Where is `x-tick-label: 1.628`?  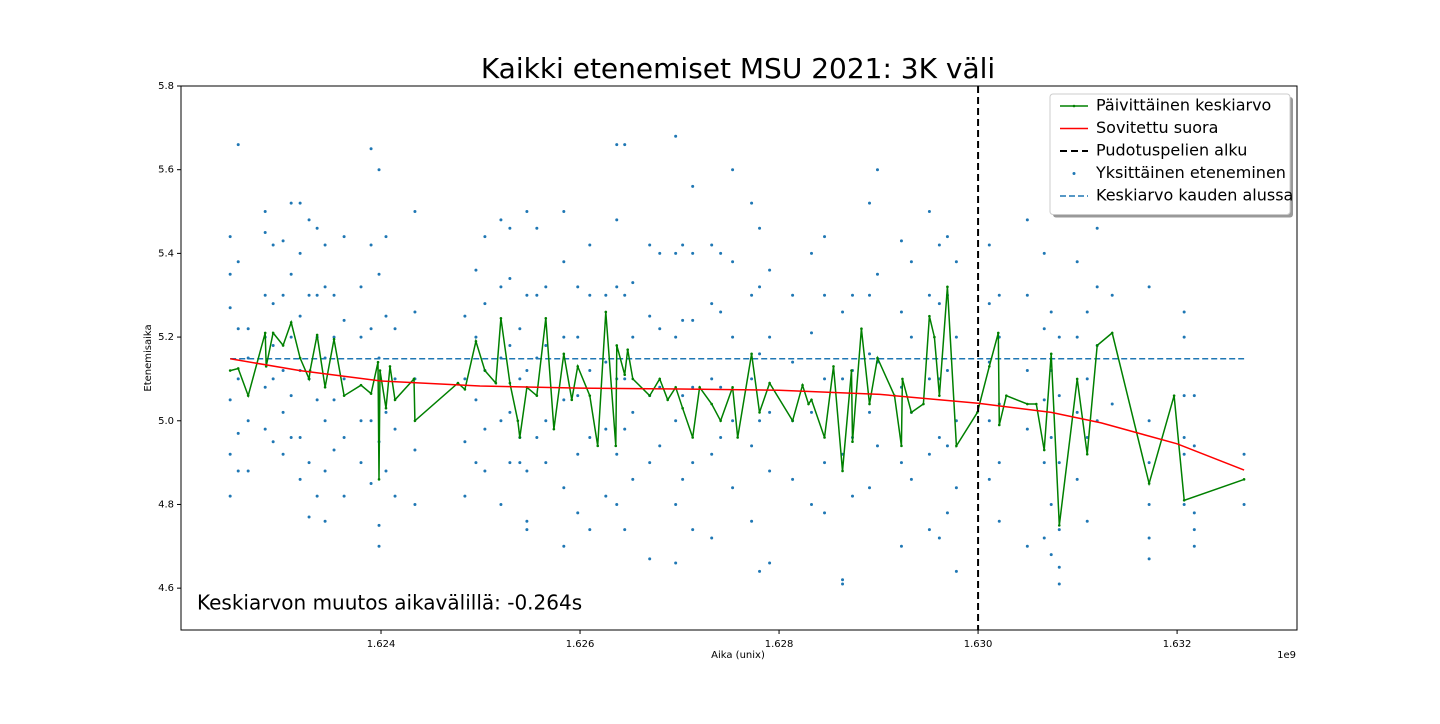
x-tick-label: 1.628 is located at coordinates (779, 644).